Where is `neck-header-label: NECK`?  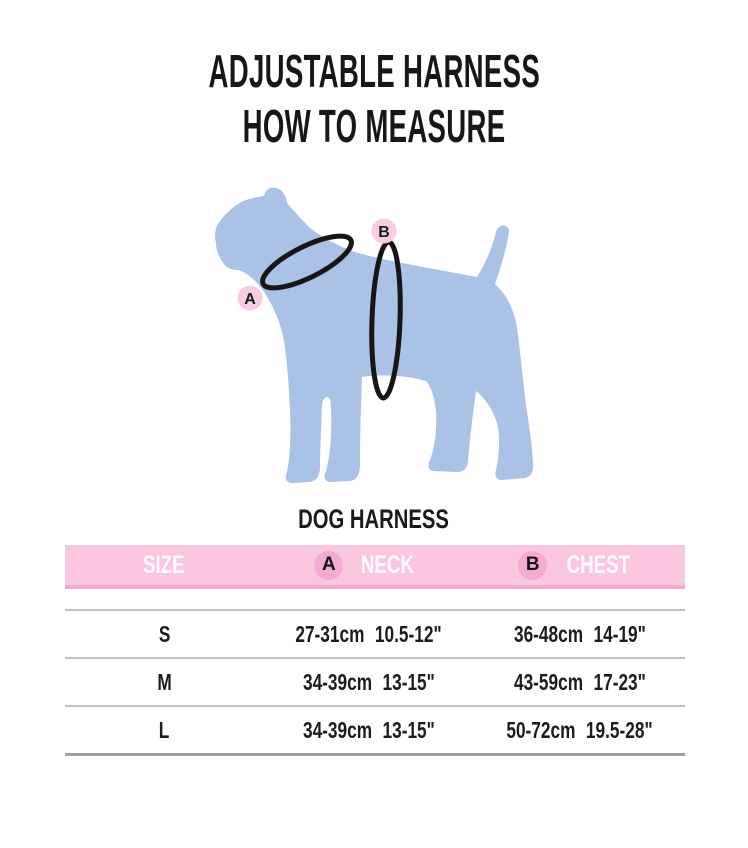 neck-header-label: NECK is located at coordinates (388, 564).